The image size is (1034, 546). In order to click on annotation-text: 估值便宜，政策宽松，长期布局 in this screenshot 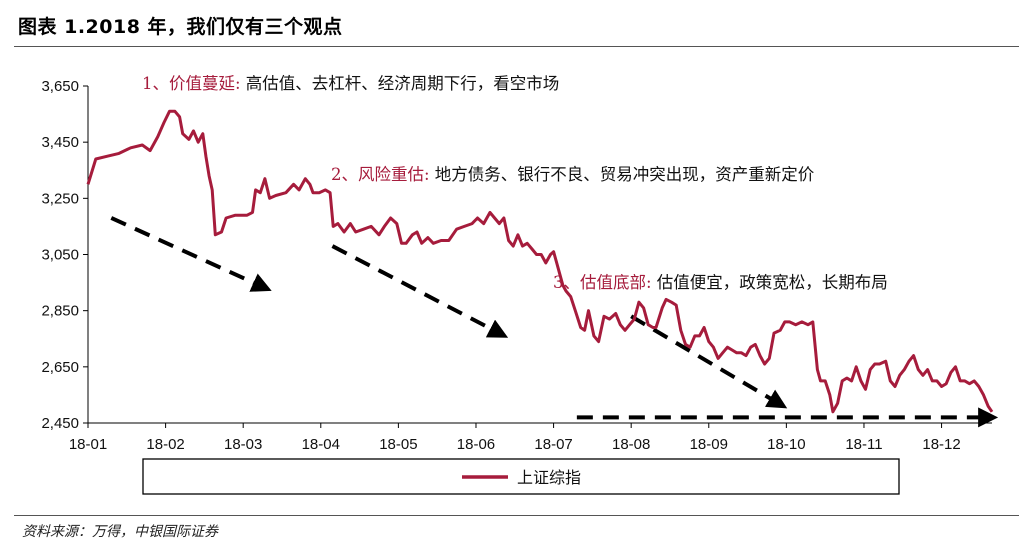, I will do `click(770, 282)`.